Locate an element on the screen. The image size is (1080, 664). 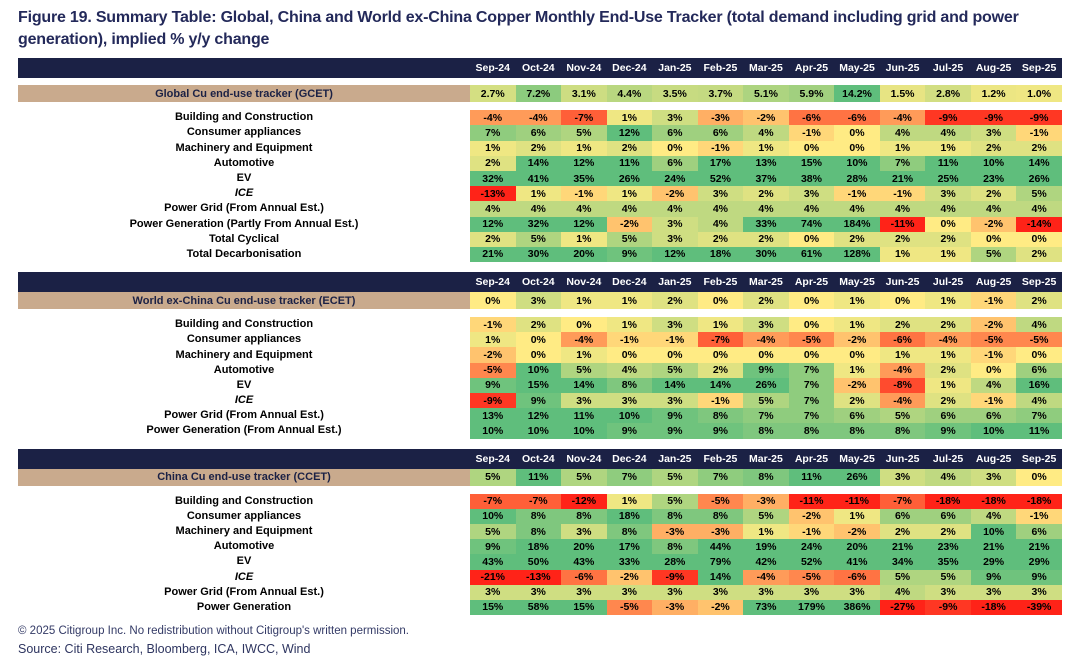
heatmap-cell: 12% is located at coordinates (538, 416).